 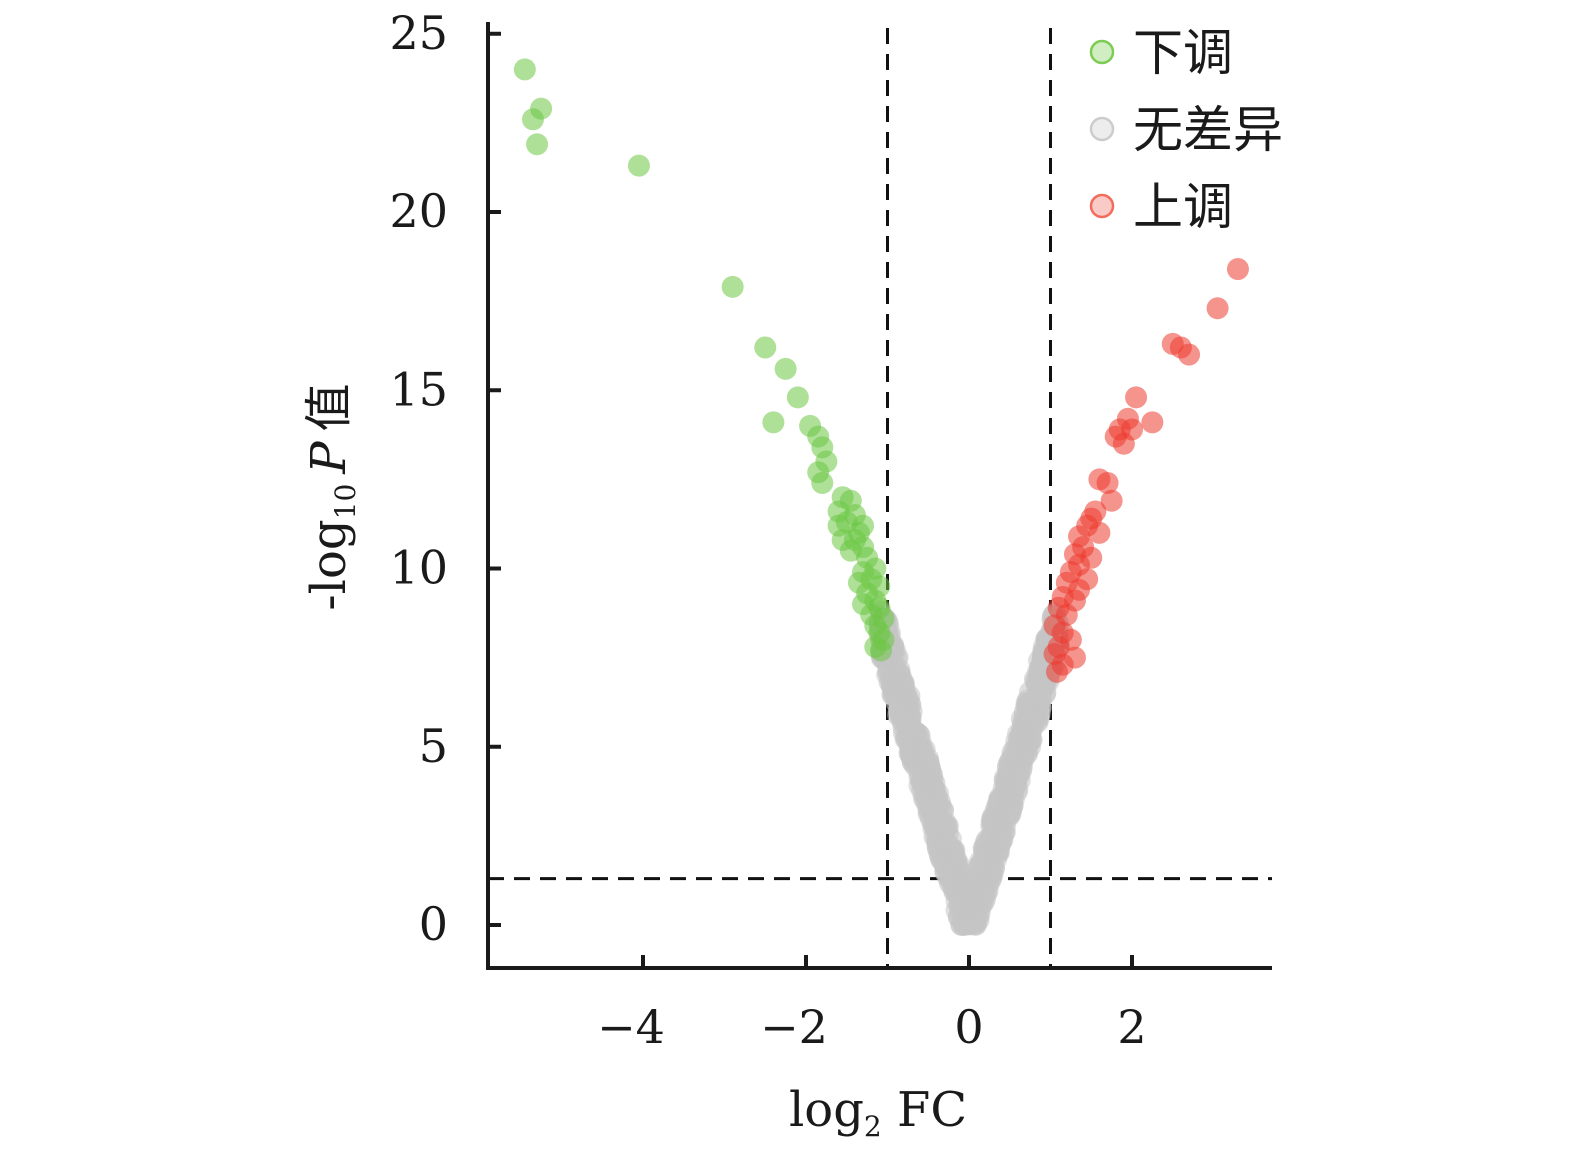 I want to click on y-tick-label: 0, so click(x=433, y=924).